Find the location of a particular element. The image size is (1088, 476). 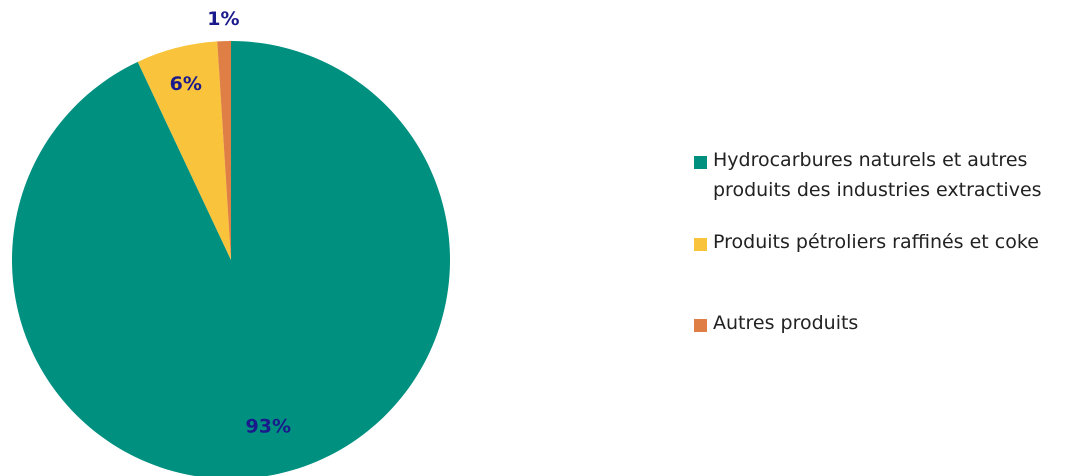

data-label-produits-petroliers: 6% is located at coordinates (186, 84).